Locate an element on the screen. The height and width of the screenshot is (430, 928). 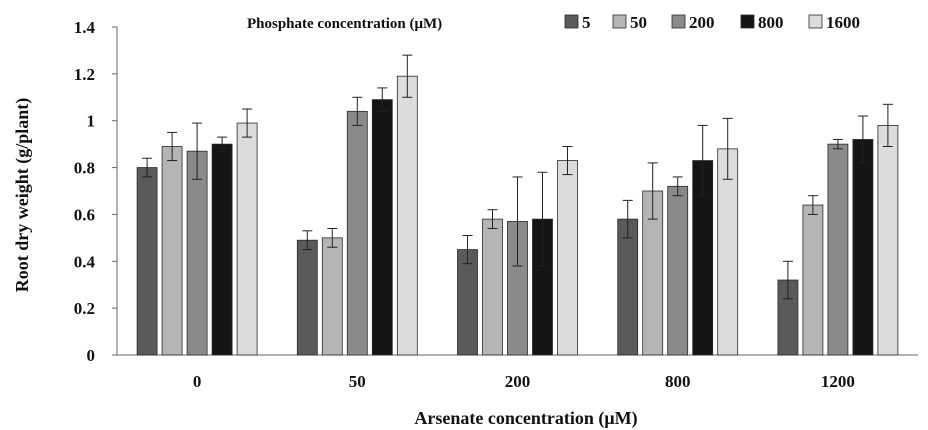
x-tick-label: 1200 is located at coordinates (838, 381).